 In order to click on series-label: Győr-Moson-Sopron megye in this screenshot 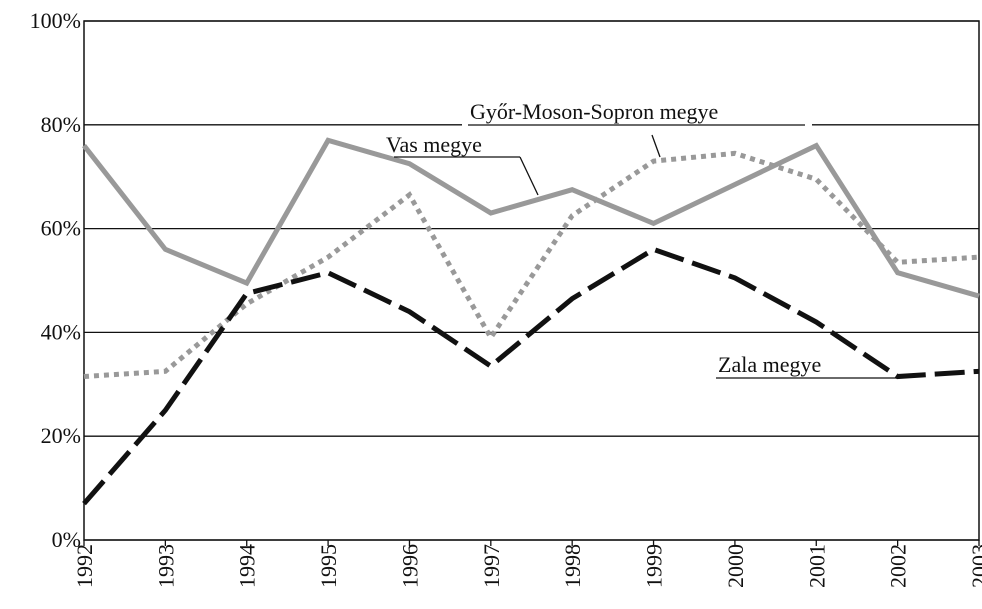, I will do `click(594, 111)`.